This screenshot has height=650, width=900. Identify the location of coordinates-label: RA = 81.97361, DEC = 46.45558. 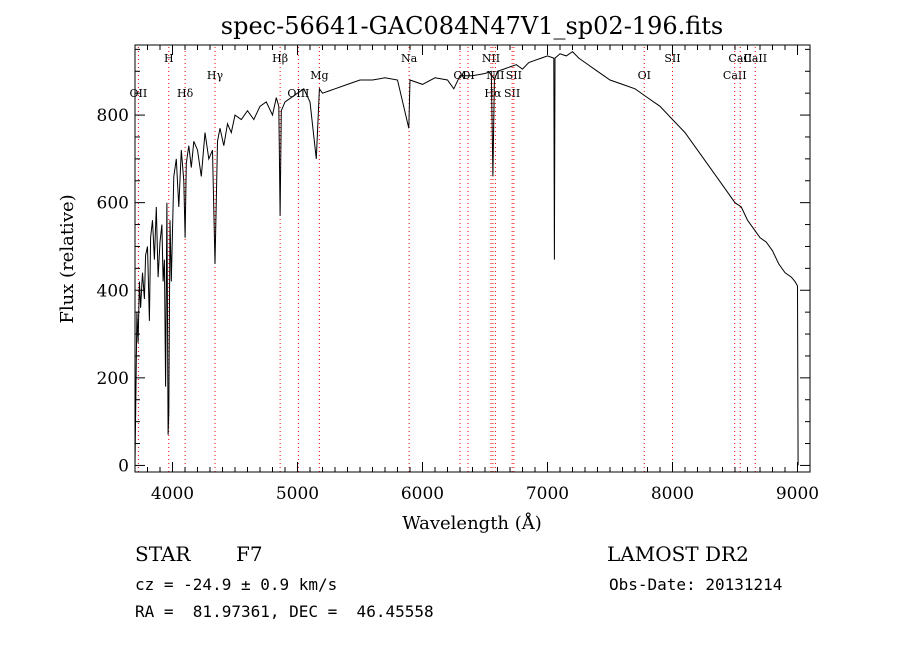
(284, 611).